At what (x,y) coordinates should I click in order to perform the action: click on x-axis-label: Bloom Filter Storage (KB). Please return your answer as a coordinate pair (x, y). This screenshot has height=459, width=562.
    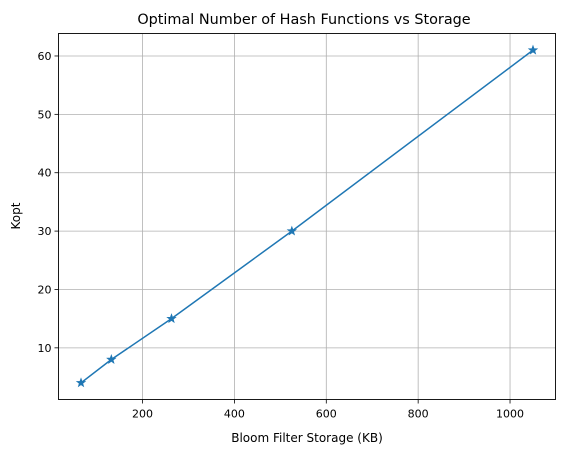
    Looking at the image, I should click on (307, 438).